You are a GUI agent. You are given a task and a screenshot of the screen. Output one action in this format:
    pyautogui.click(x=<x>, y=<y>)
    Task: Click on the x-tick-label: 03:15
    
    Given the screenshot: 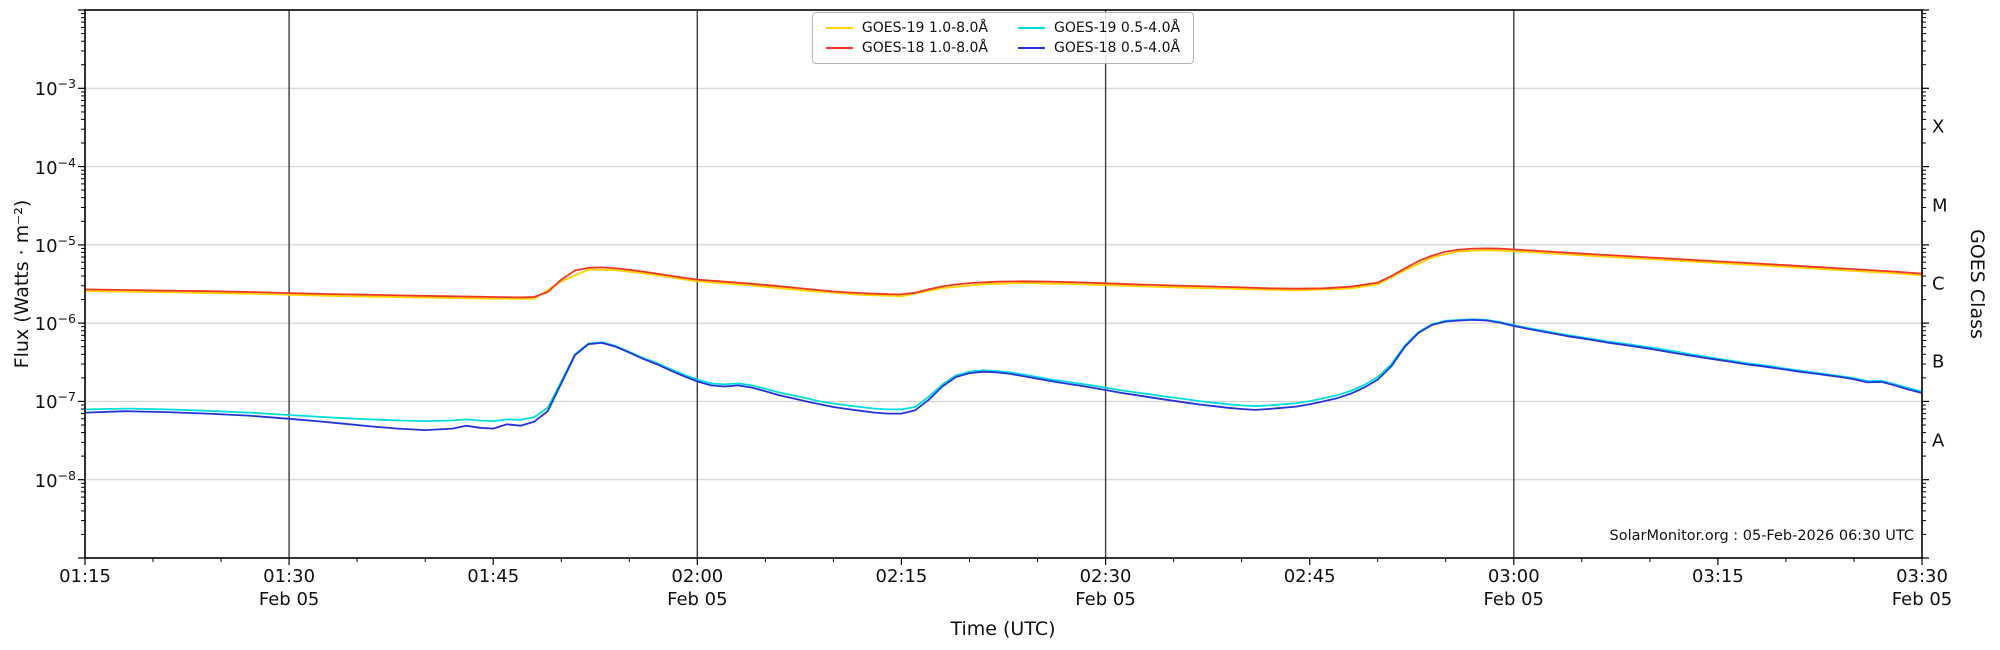 What is the action you would take?
    pyautogui.click(x=1717, y=576)
    